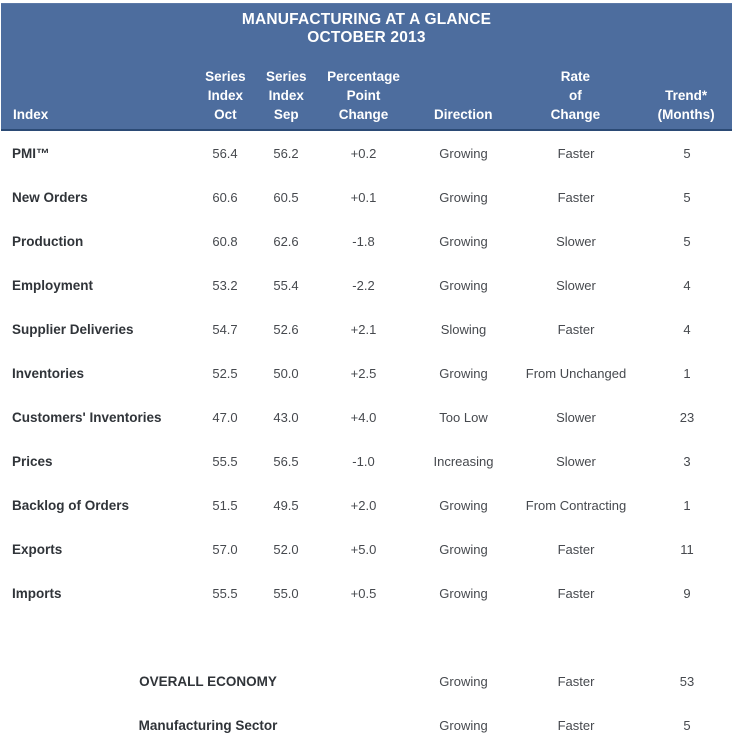 The height and width of the screenshot is (750, 733). I want to click on cell-rate-of-change: From Contracting, so click(576, 505).